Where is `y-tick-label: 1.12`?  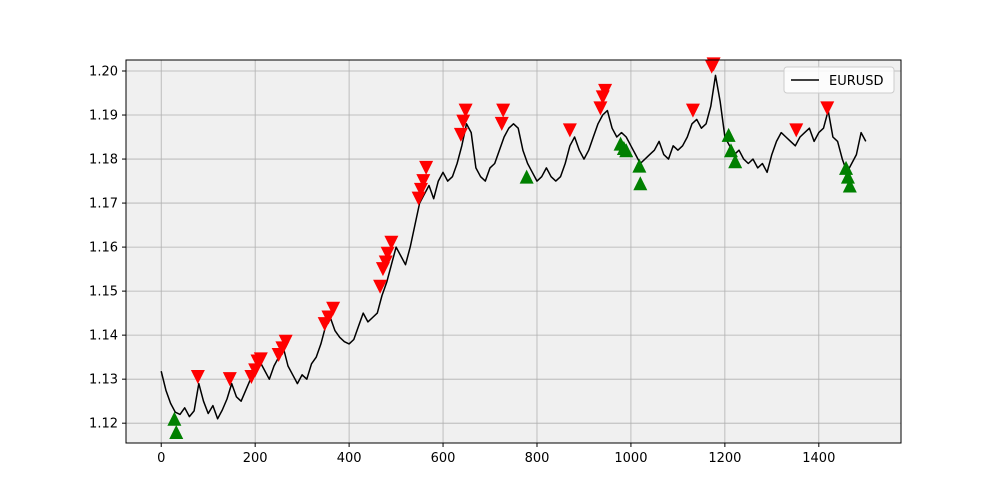
y-tick-label: 1.12 is located at coordinates (103, 424).